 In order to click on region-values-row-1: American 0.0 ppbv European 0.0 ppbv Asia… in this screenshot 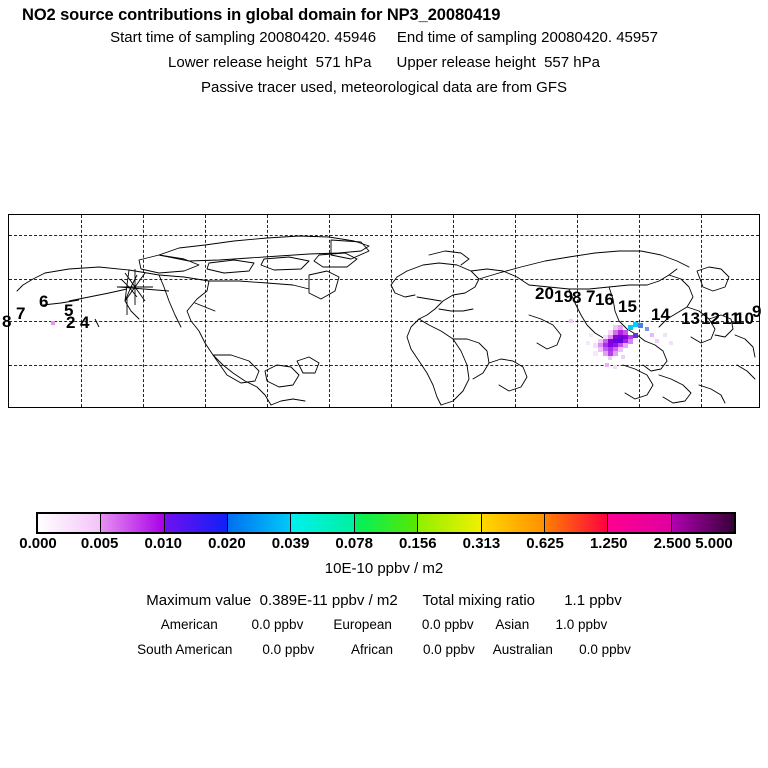, I will do `click(384, 624)`.